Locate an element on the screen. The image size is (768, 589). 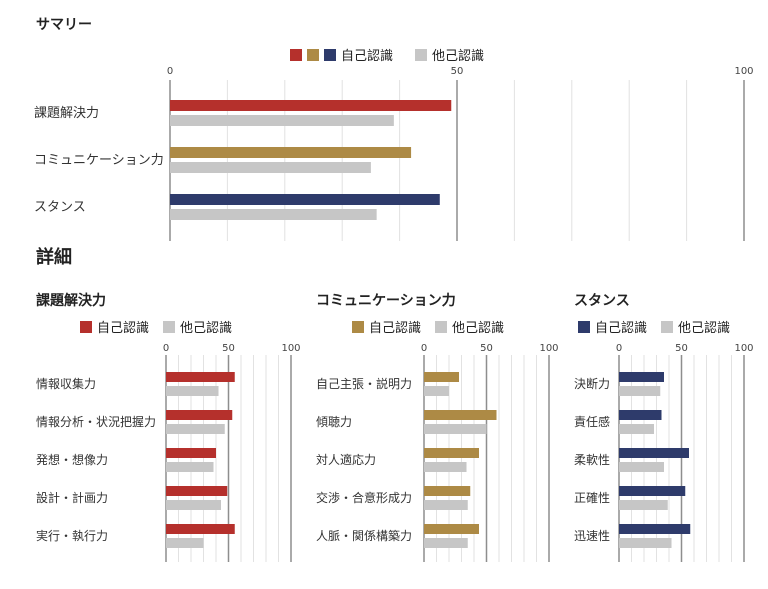
category-label: 発想・想像力 is located at coordinates (72, 459).